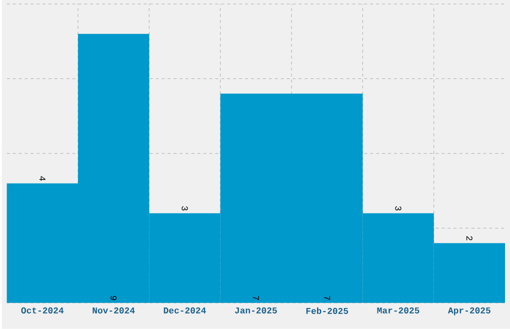 This screenshot has width=510, height=329. What do you see at coordinates (42, 178) in the screenshot?
I see `data-label: 4` at bounding box center [42, 178].